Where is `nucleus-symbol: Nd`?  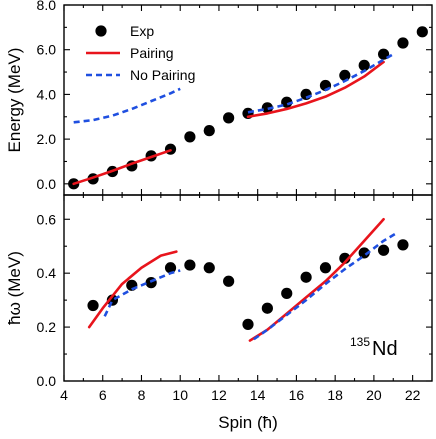 nucleus-symbol: Nd is located at coordinates (385, 349).